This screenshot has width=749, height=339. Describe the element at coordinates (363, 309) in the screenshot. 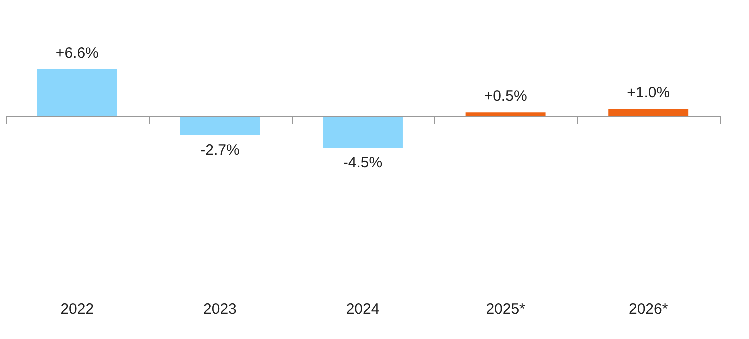

I see `x-tick-label: 2024` at that location.